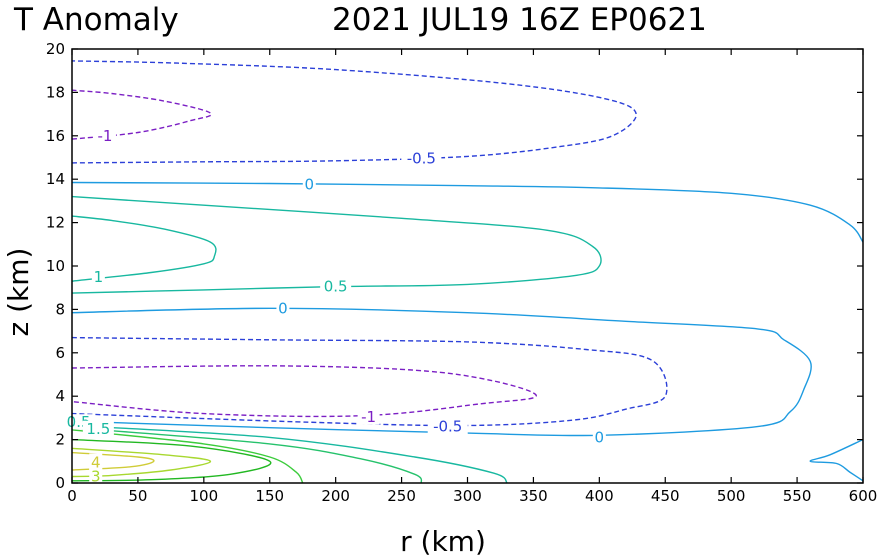 The height and width of the screenshot is (559, 879). I want to click on contour-label-2: 0, so click(310, 185).